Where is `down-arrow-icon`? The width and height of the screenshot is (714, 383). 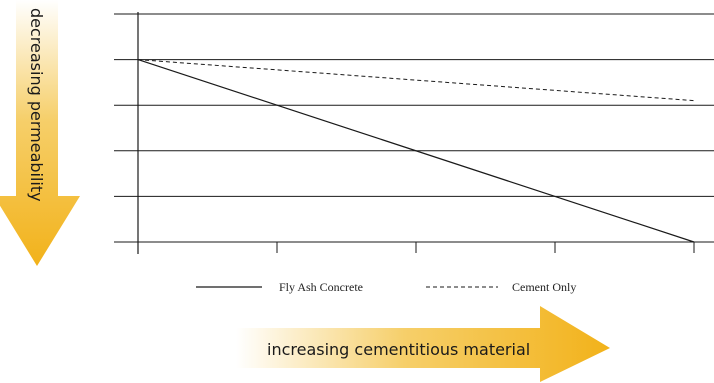
down-arrow-icon is located at coordinates (40, 133).